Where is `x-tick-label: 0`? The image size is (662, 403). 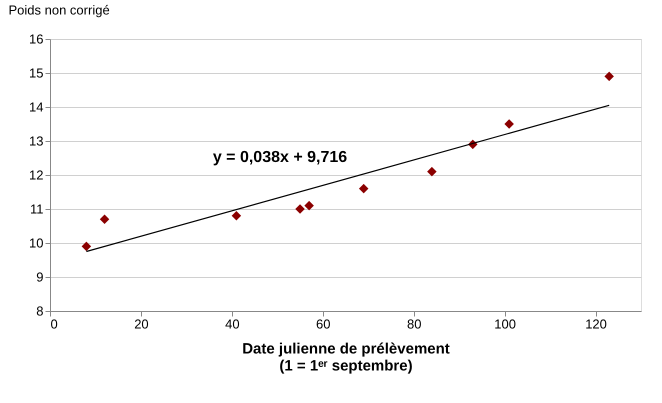
x-tick-label: 0 is located at coordinates (54, 324).